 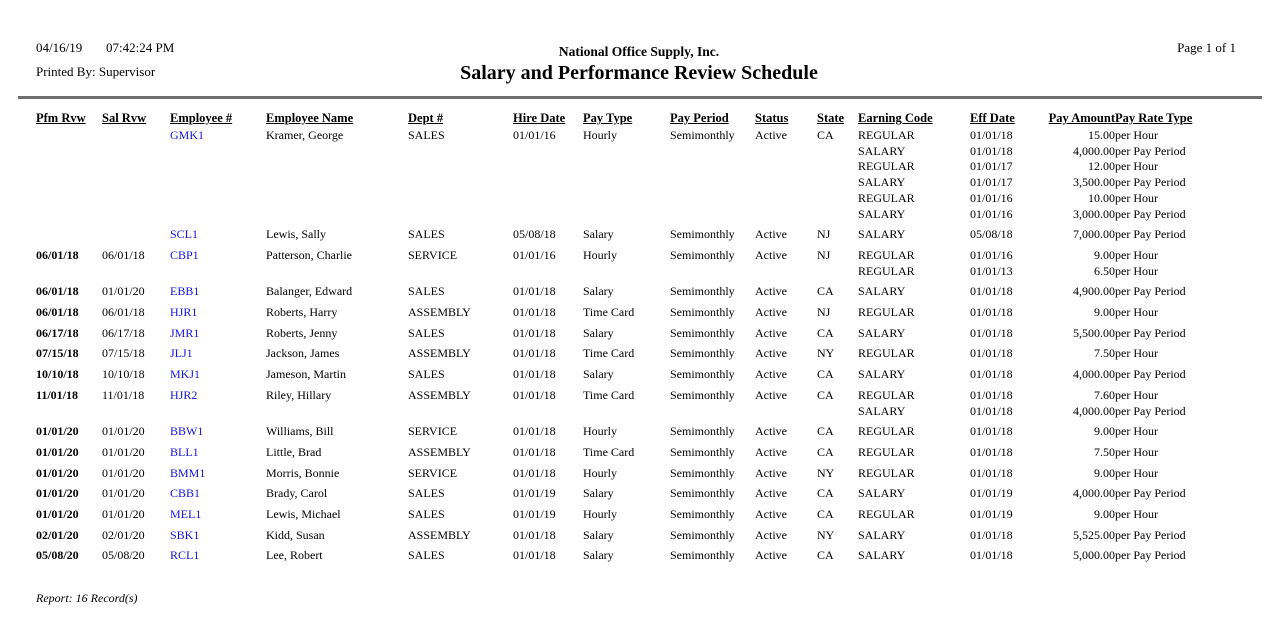 What do you see at coordinates (1104, 312) in the screenshot?
I see `cell-pay-amount: 9.00` at bounding box center [1104, 312].